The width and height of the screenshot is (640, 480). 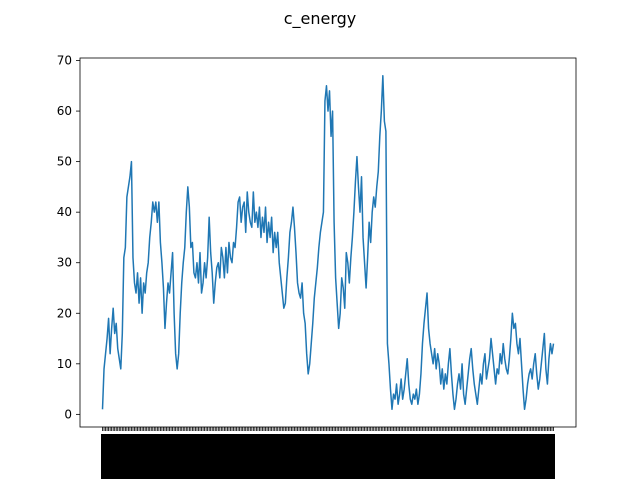 What do you see at coordinates (68, 237) in the screenshot?
I see `y-axis: 0 10 20 30 40 50 60 70` at bounding box center [68, 237].